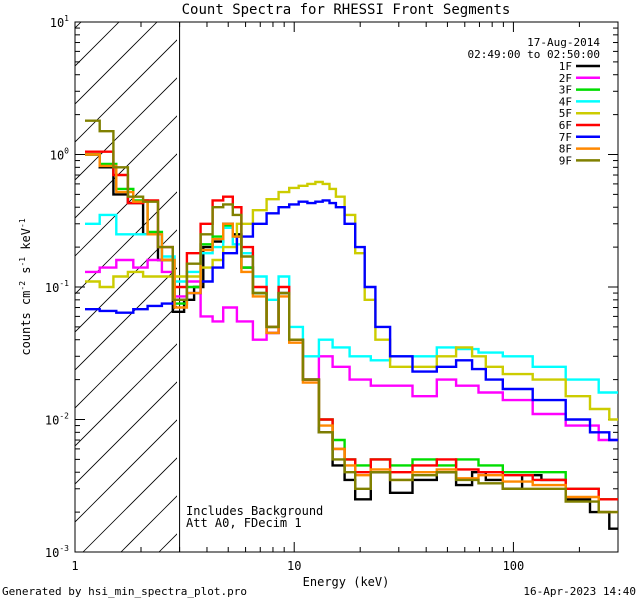  Describe the element at coordinates (346, 10) in the screenshot. I see `chart-title: Count Spectra for RHESSI Front Segments` at that location.